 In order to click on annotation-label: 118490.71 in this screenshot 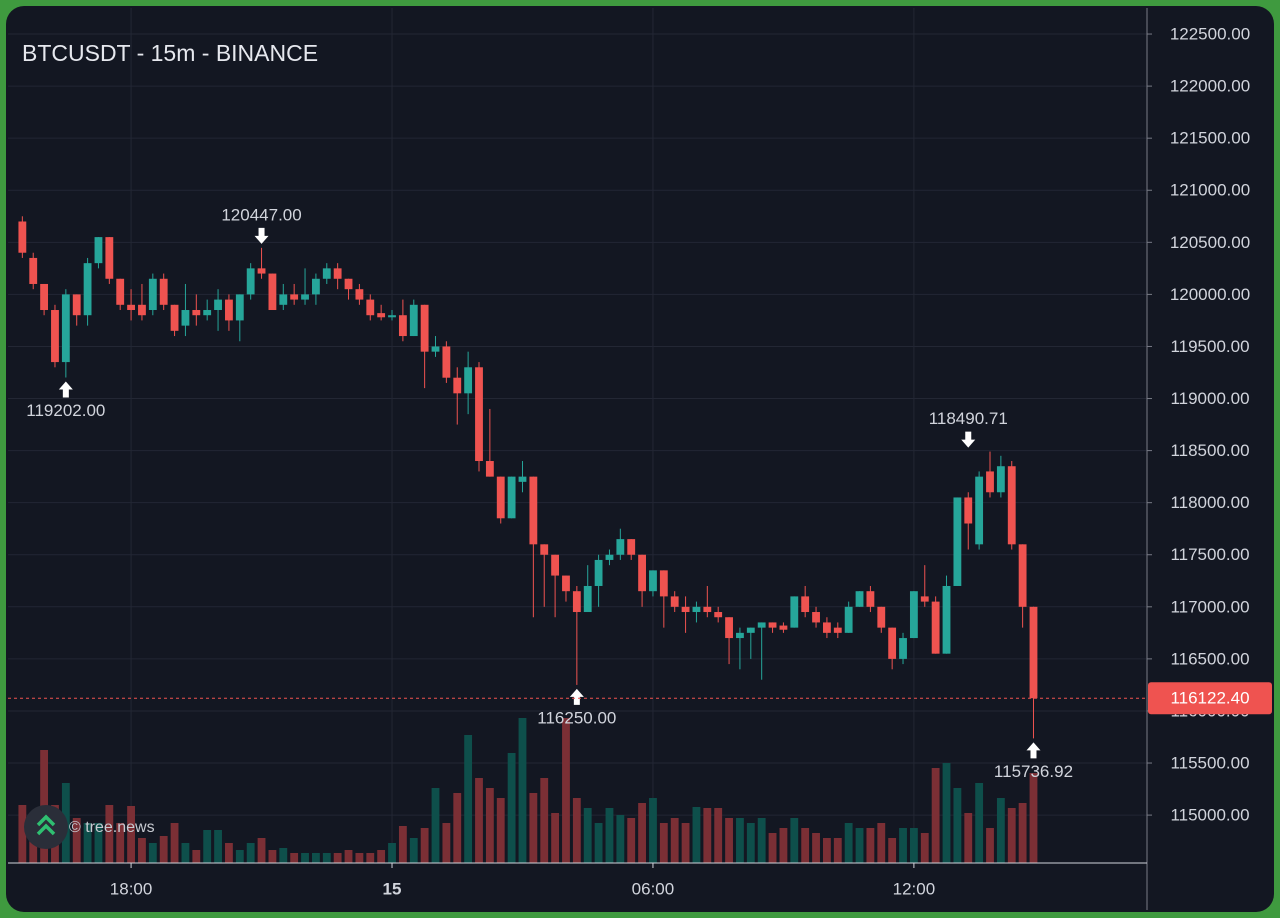, I will do `click(968, 418)`.